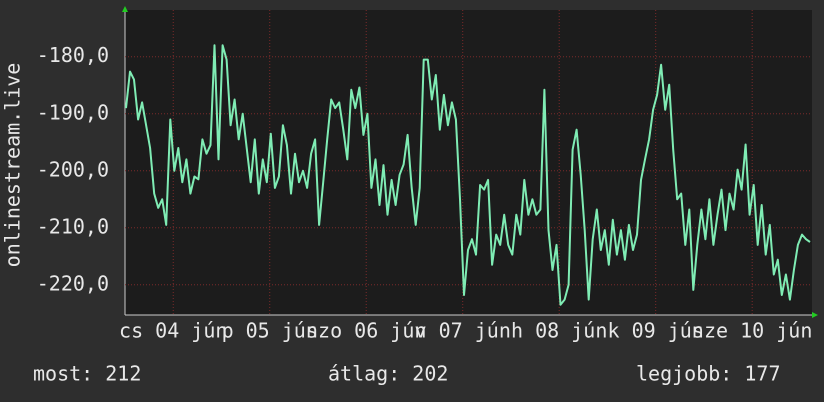 Image resolution: width=824 pixels, height=402 pixels. I want to click on y-tick-label: -190,0, so click(73, 112).